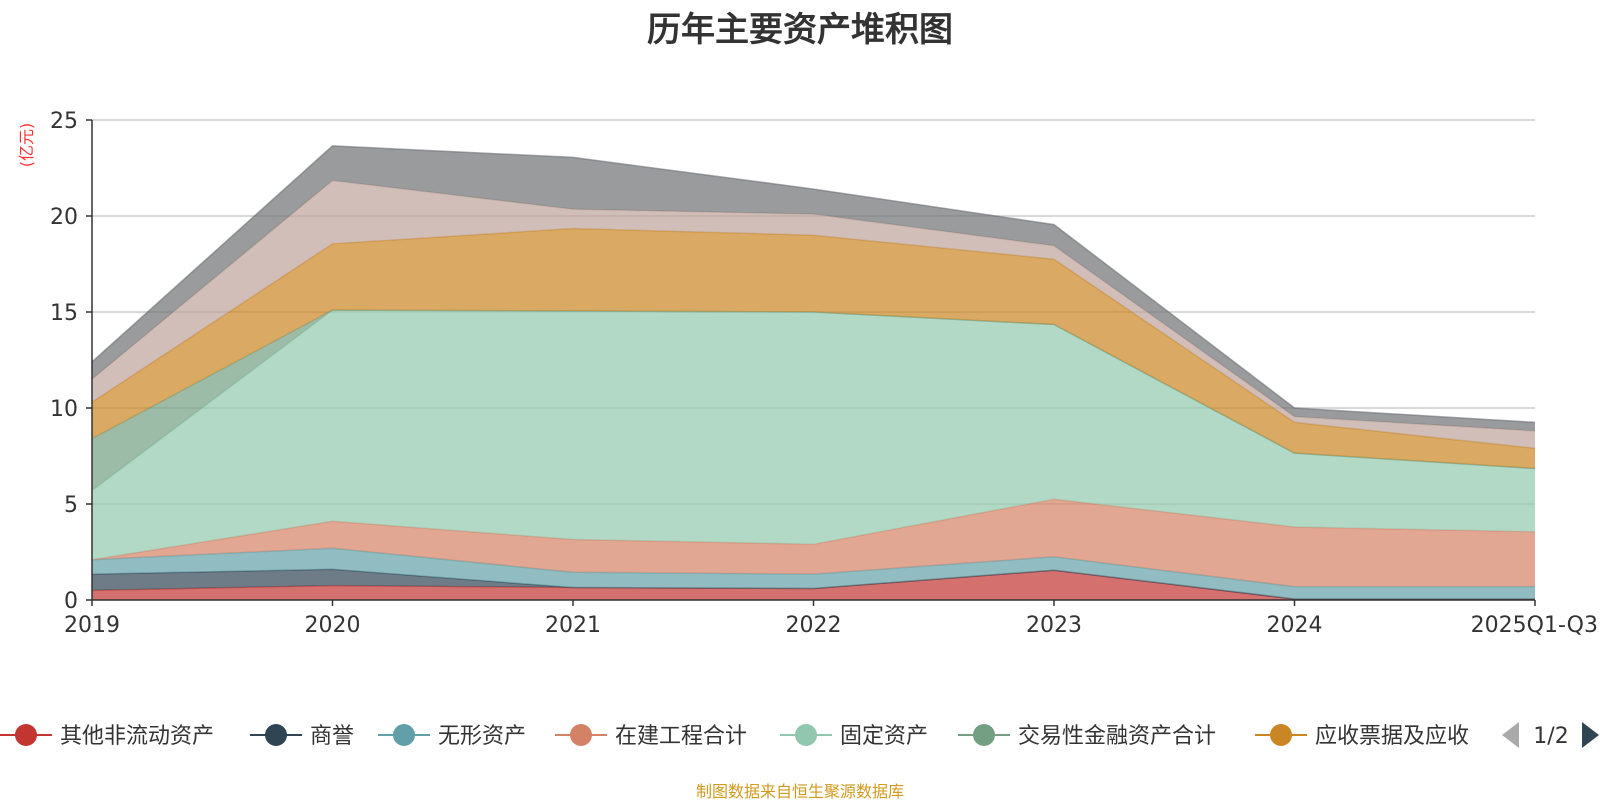  What do you see at coordinates (1590, 735) in the screenshot?
I see `legend-next-page-icon` at bounding box center [1590, 735].